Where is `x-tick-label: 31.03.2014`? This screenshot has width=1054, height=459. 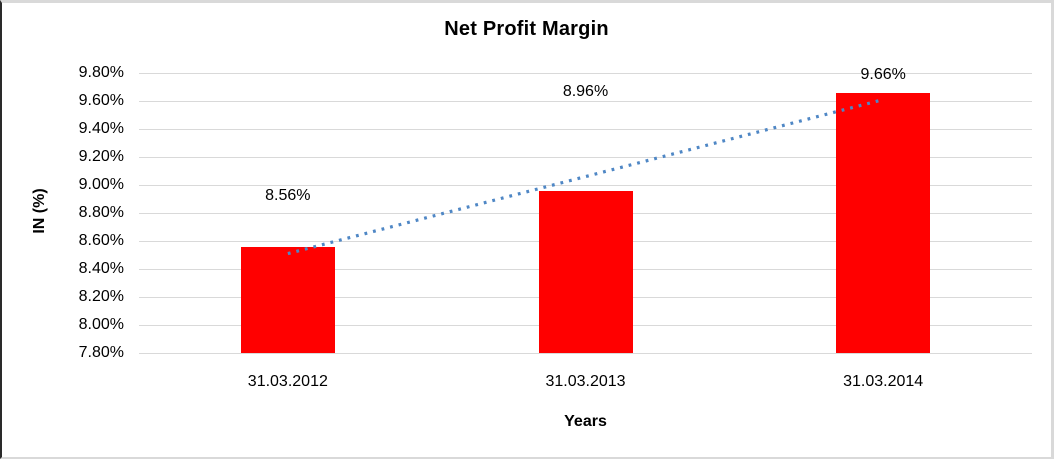 x-tick-label: 31.03.2014 is located at coordinates (883, 381).